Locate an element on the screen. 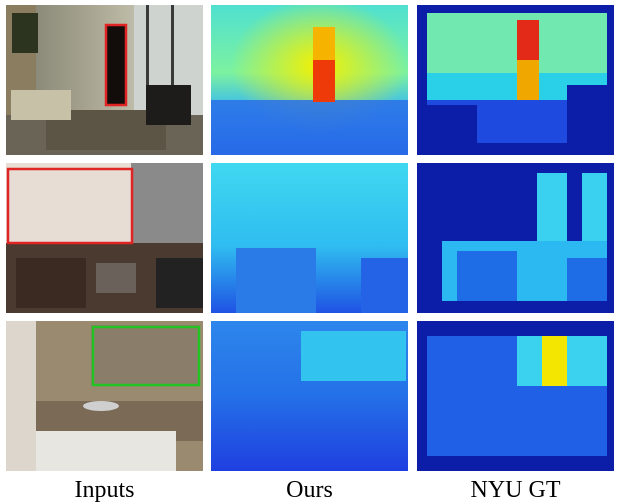  caption-nyu-gt: NYU GT is located at coordinates (515, 490).